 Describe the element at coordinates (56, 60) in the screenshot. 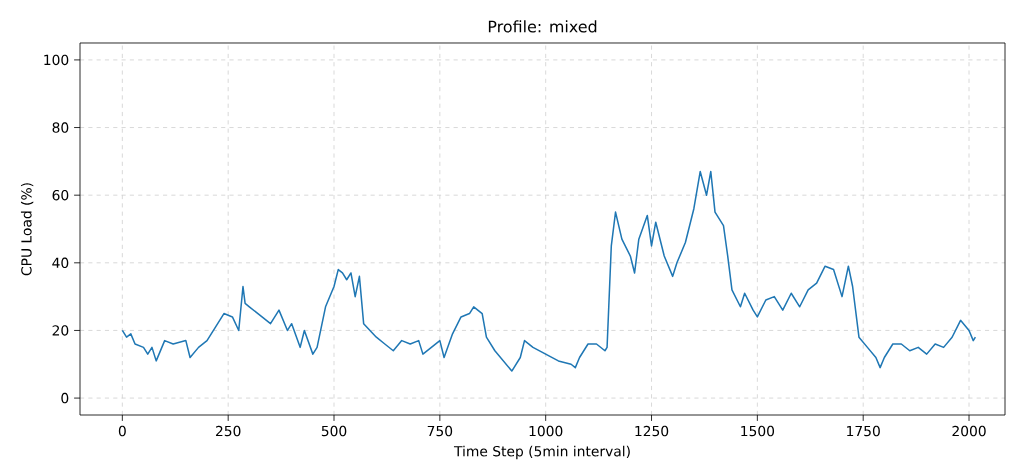

I see `y-tick-label: 100` at that location.